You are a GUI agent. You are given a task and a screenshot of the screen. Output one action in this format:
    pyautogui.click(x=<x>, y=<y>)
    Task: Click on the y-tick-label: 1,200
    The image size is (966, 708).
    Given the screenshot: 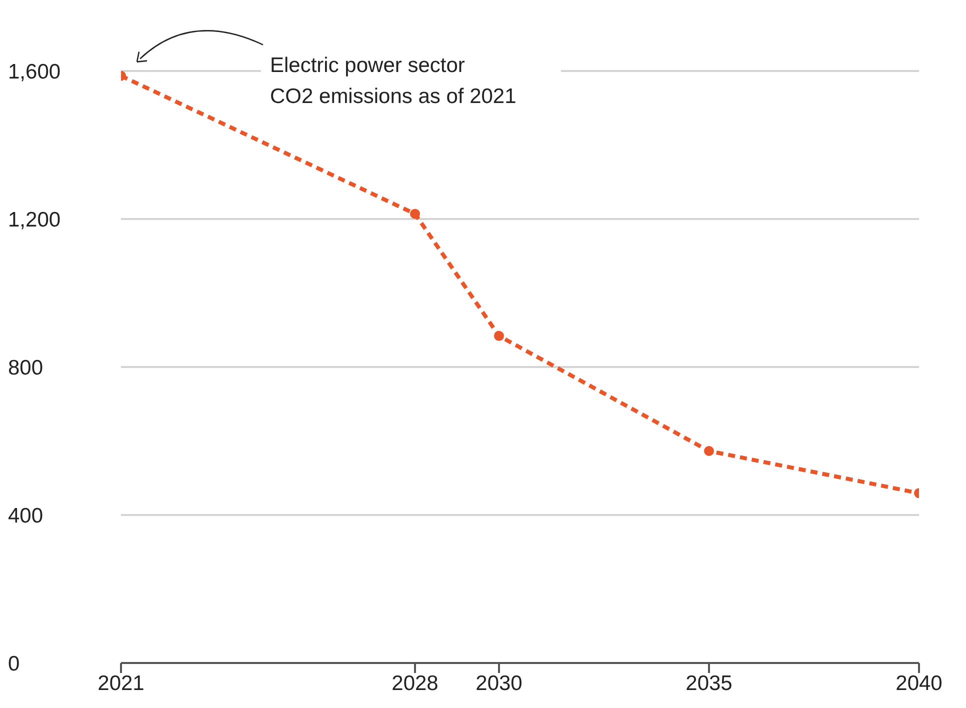 What is the action you would take?
    pyautogui.click(x=34, y=220)
    